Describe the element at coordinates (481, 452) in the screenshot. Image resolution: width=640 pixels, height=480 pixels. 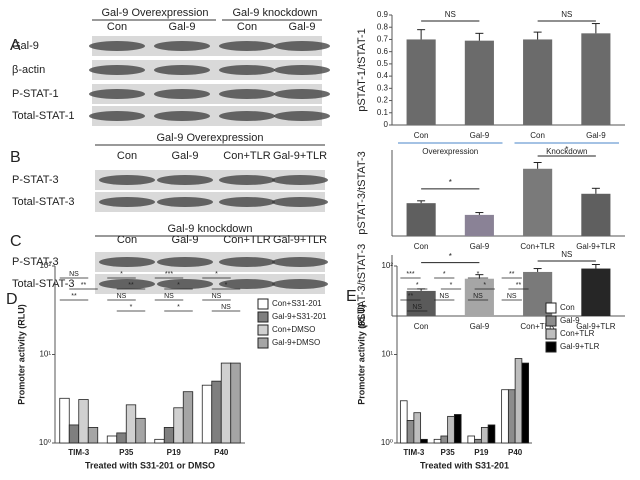
I see `x-tick-label: P19` at that location.